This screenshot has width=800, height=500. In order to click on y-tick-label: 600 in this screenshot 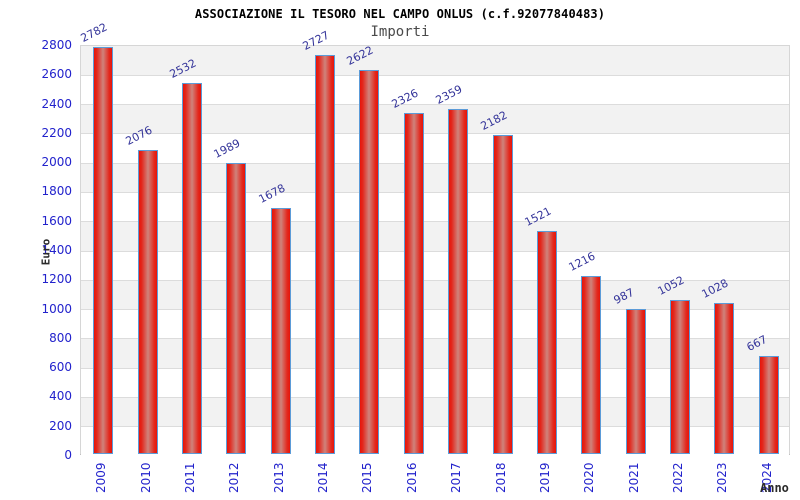, I will do `click(60, 367)`.